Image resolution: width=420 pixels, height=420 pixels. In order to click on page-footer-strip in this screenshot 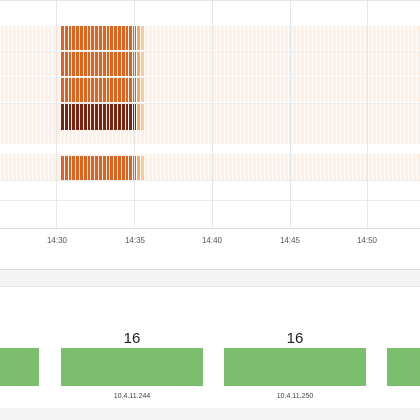, I will do `click(210, 414)`.